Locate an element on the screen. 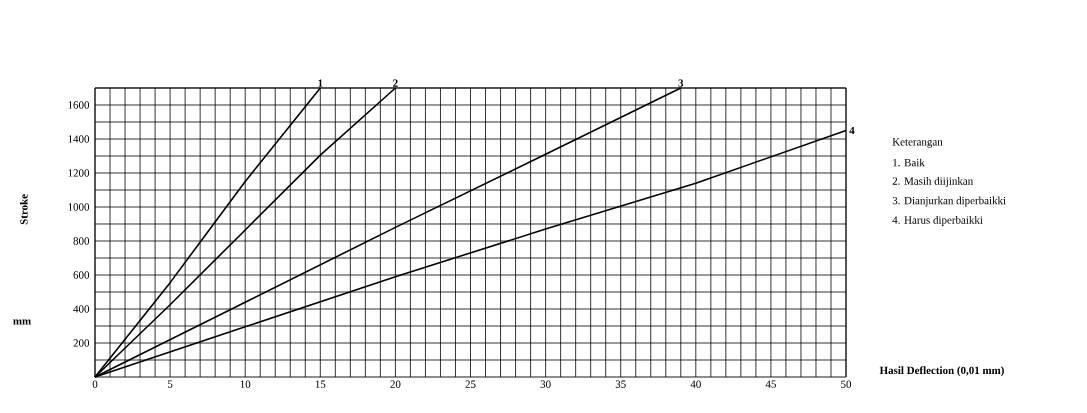 The width and height of the screenshot is (1087, 413). text: 4. Harus diperbaikki is located at coordinates (937, 221).